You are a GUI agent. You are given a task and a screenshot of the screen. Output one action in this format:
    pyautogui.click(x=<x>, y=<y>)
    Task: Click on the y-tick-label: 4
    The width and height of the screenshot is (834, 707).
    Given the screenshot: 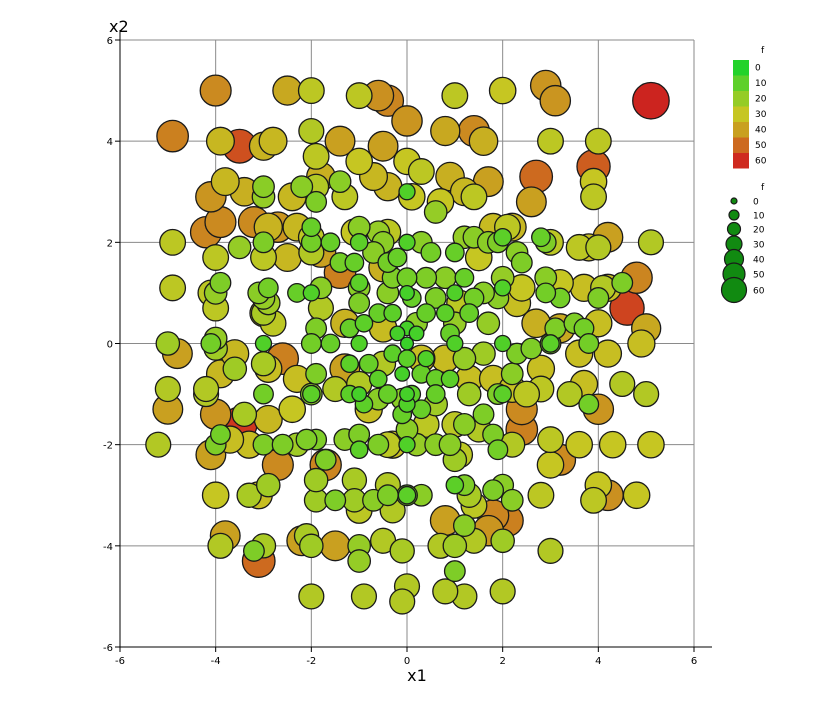 What is the action you would take?
    pyautogui.click(x=110, y=142)
    